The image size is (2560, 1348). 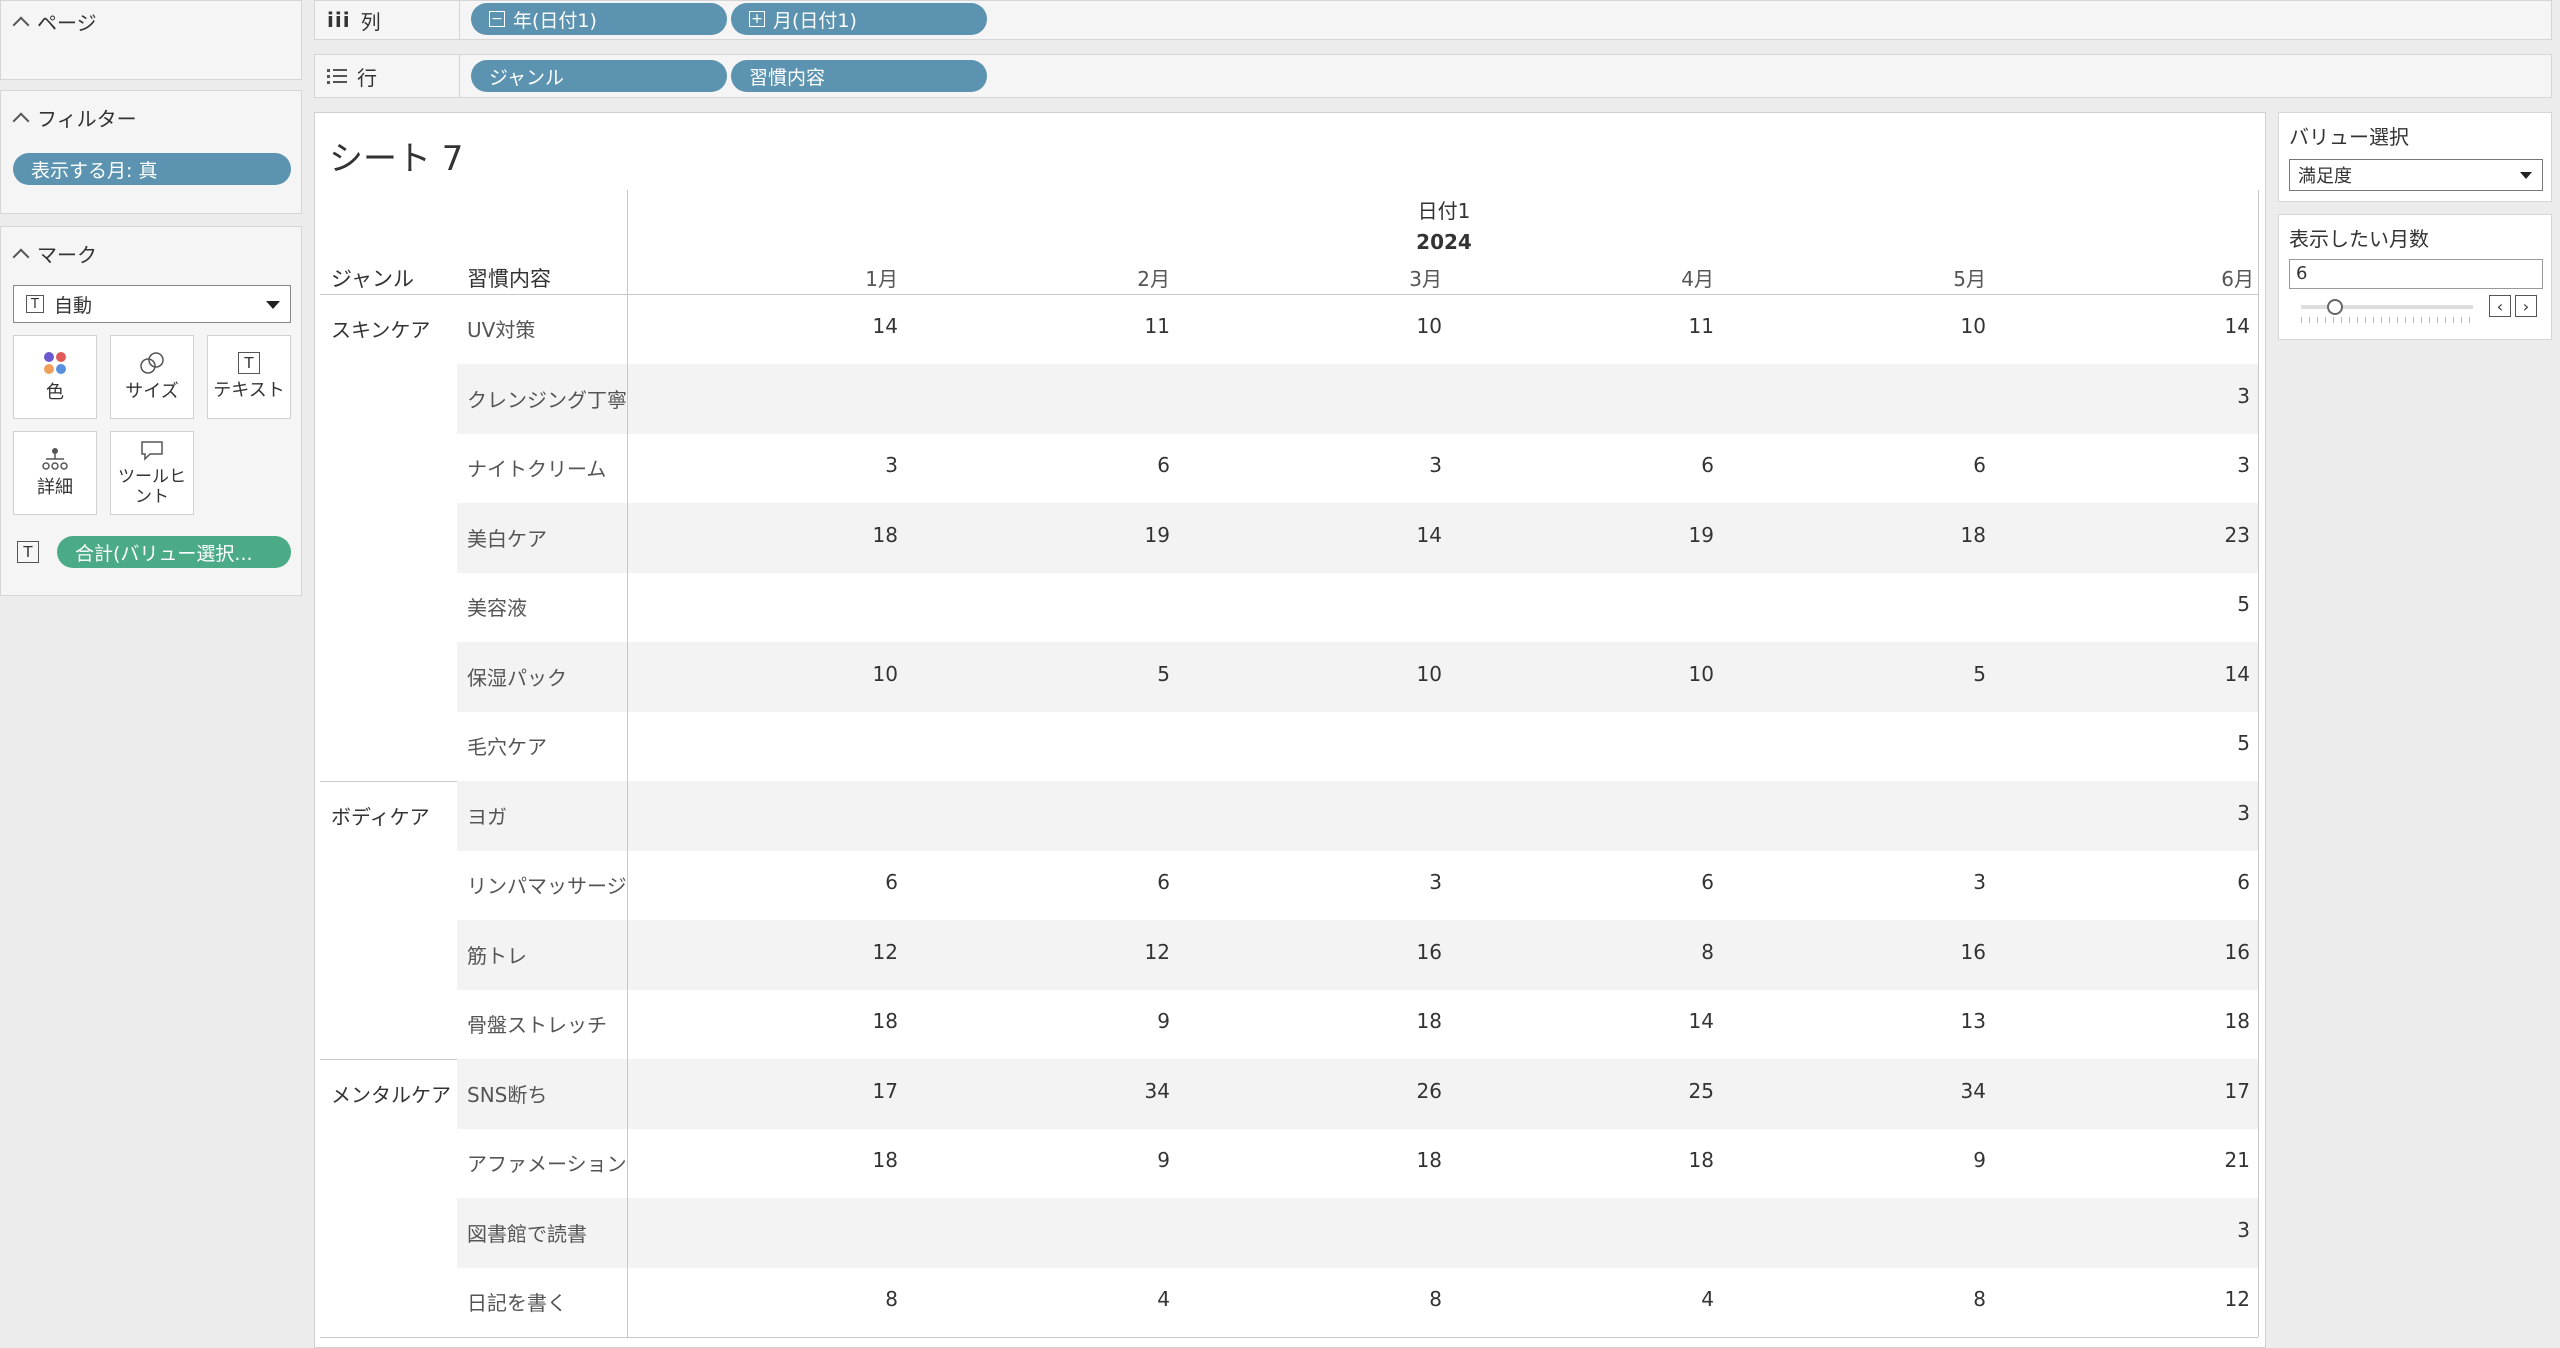 I want to click on months-slider-ticks, so click(x=2387, y=320).